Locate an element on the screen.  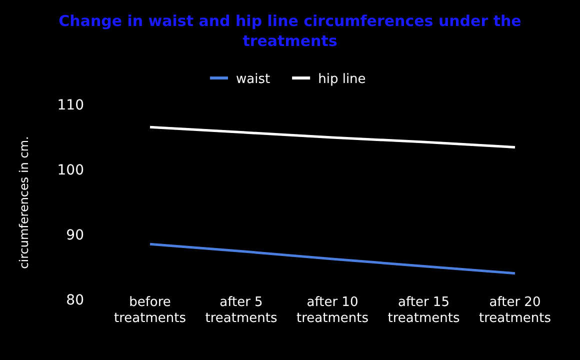
x-tick-label: after 10 treatments is located at coordinates (332, 310).